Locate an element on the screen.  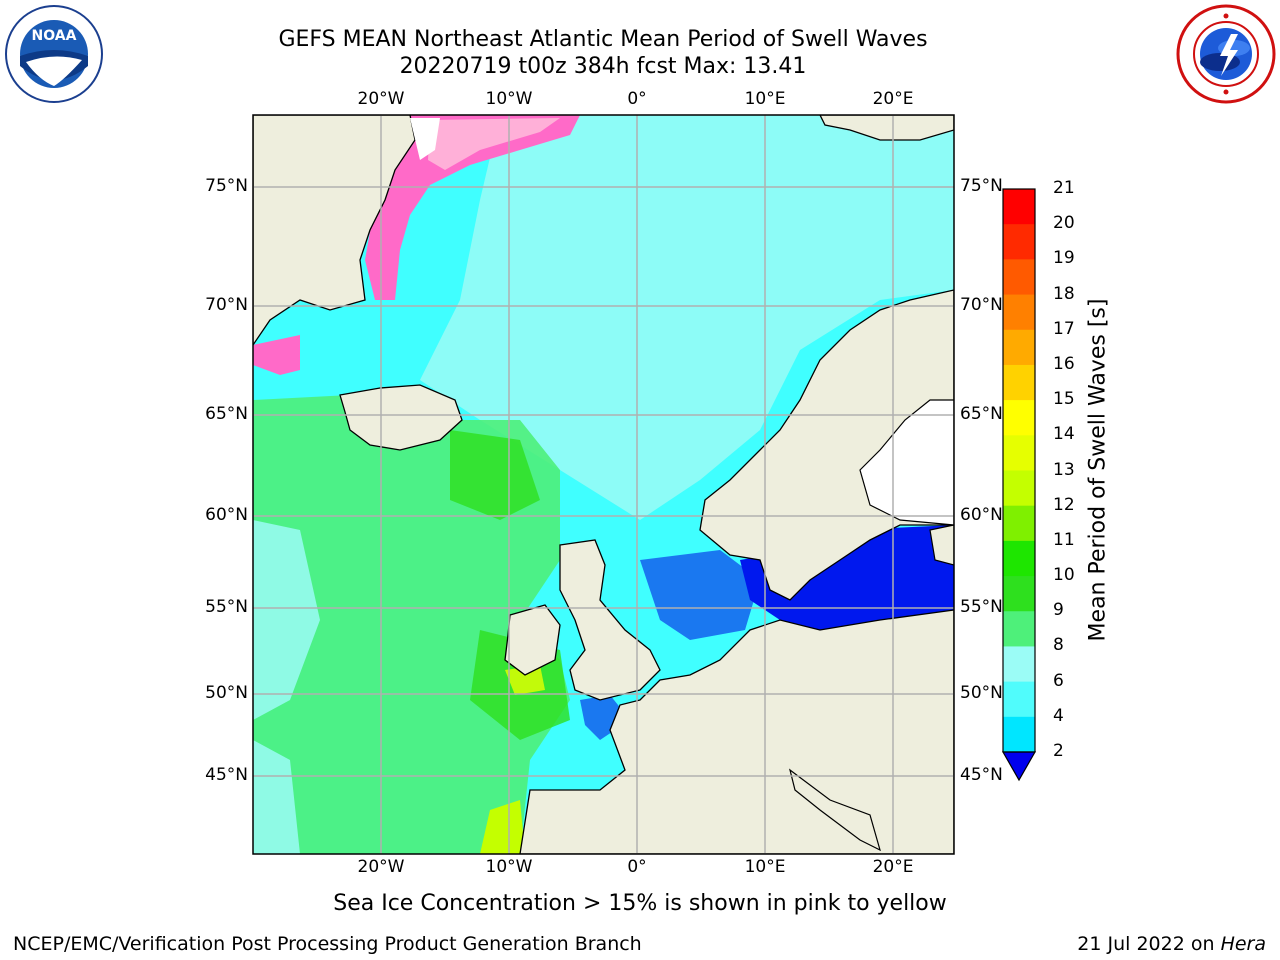
colorbar-tick-label: 4 is located at coordinates (1058, 715).